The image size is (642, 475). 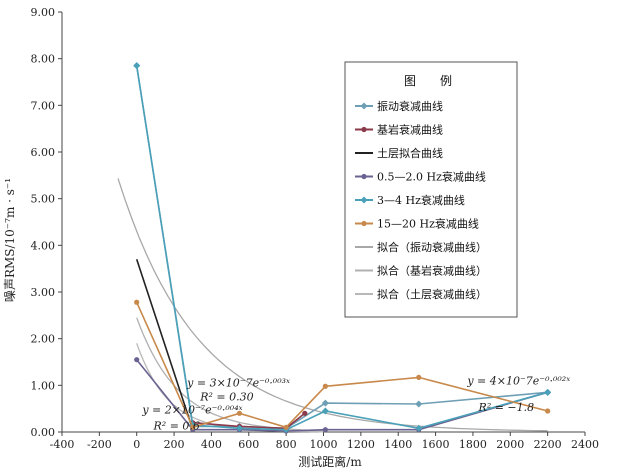 I want to click on y-ticks: 0.00 1.00 2.00 3.00 4.00 5.00 6.00 7.00 8.00 9.00, so click(x=46, y=222).